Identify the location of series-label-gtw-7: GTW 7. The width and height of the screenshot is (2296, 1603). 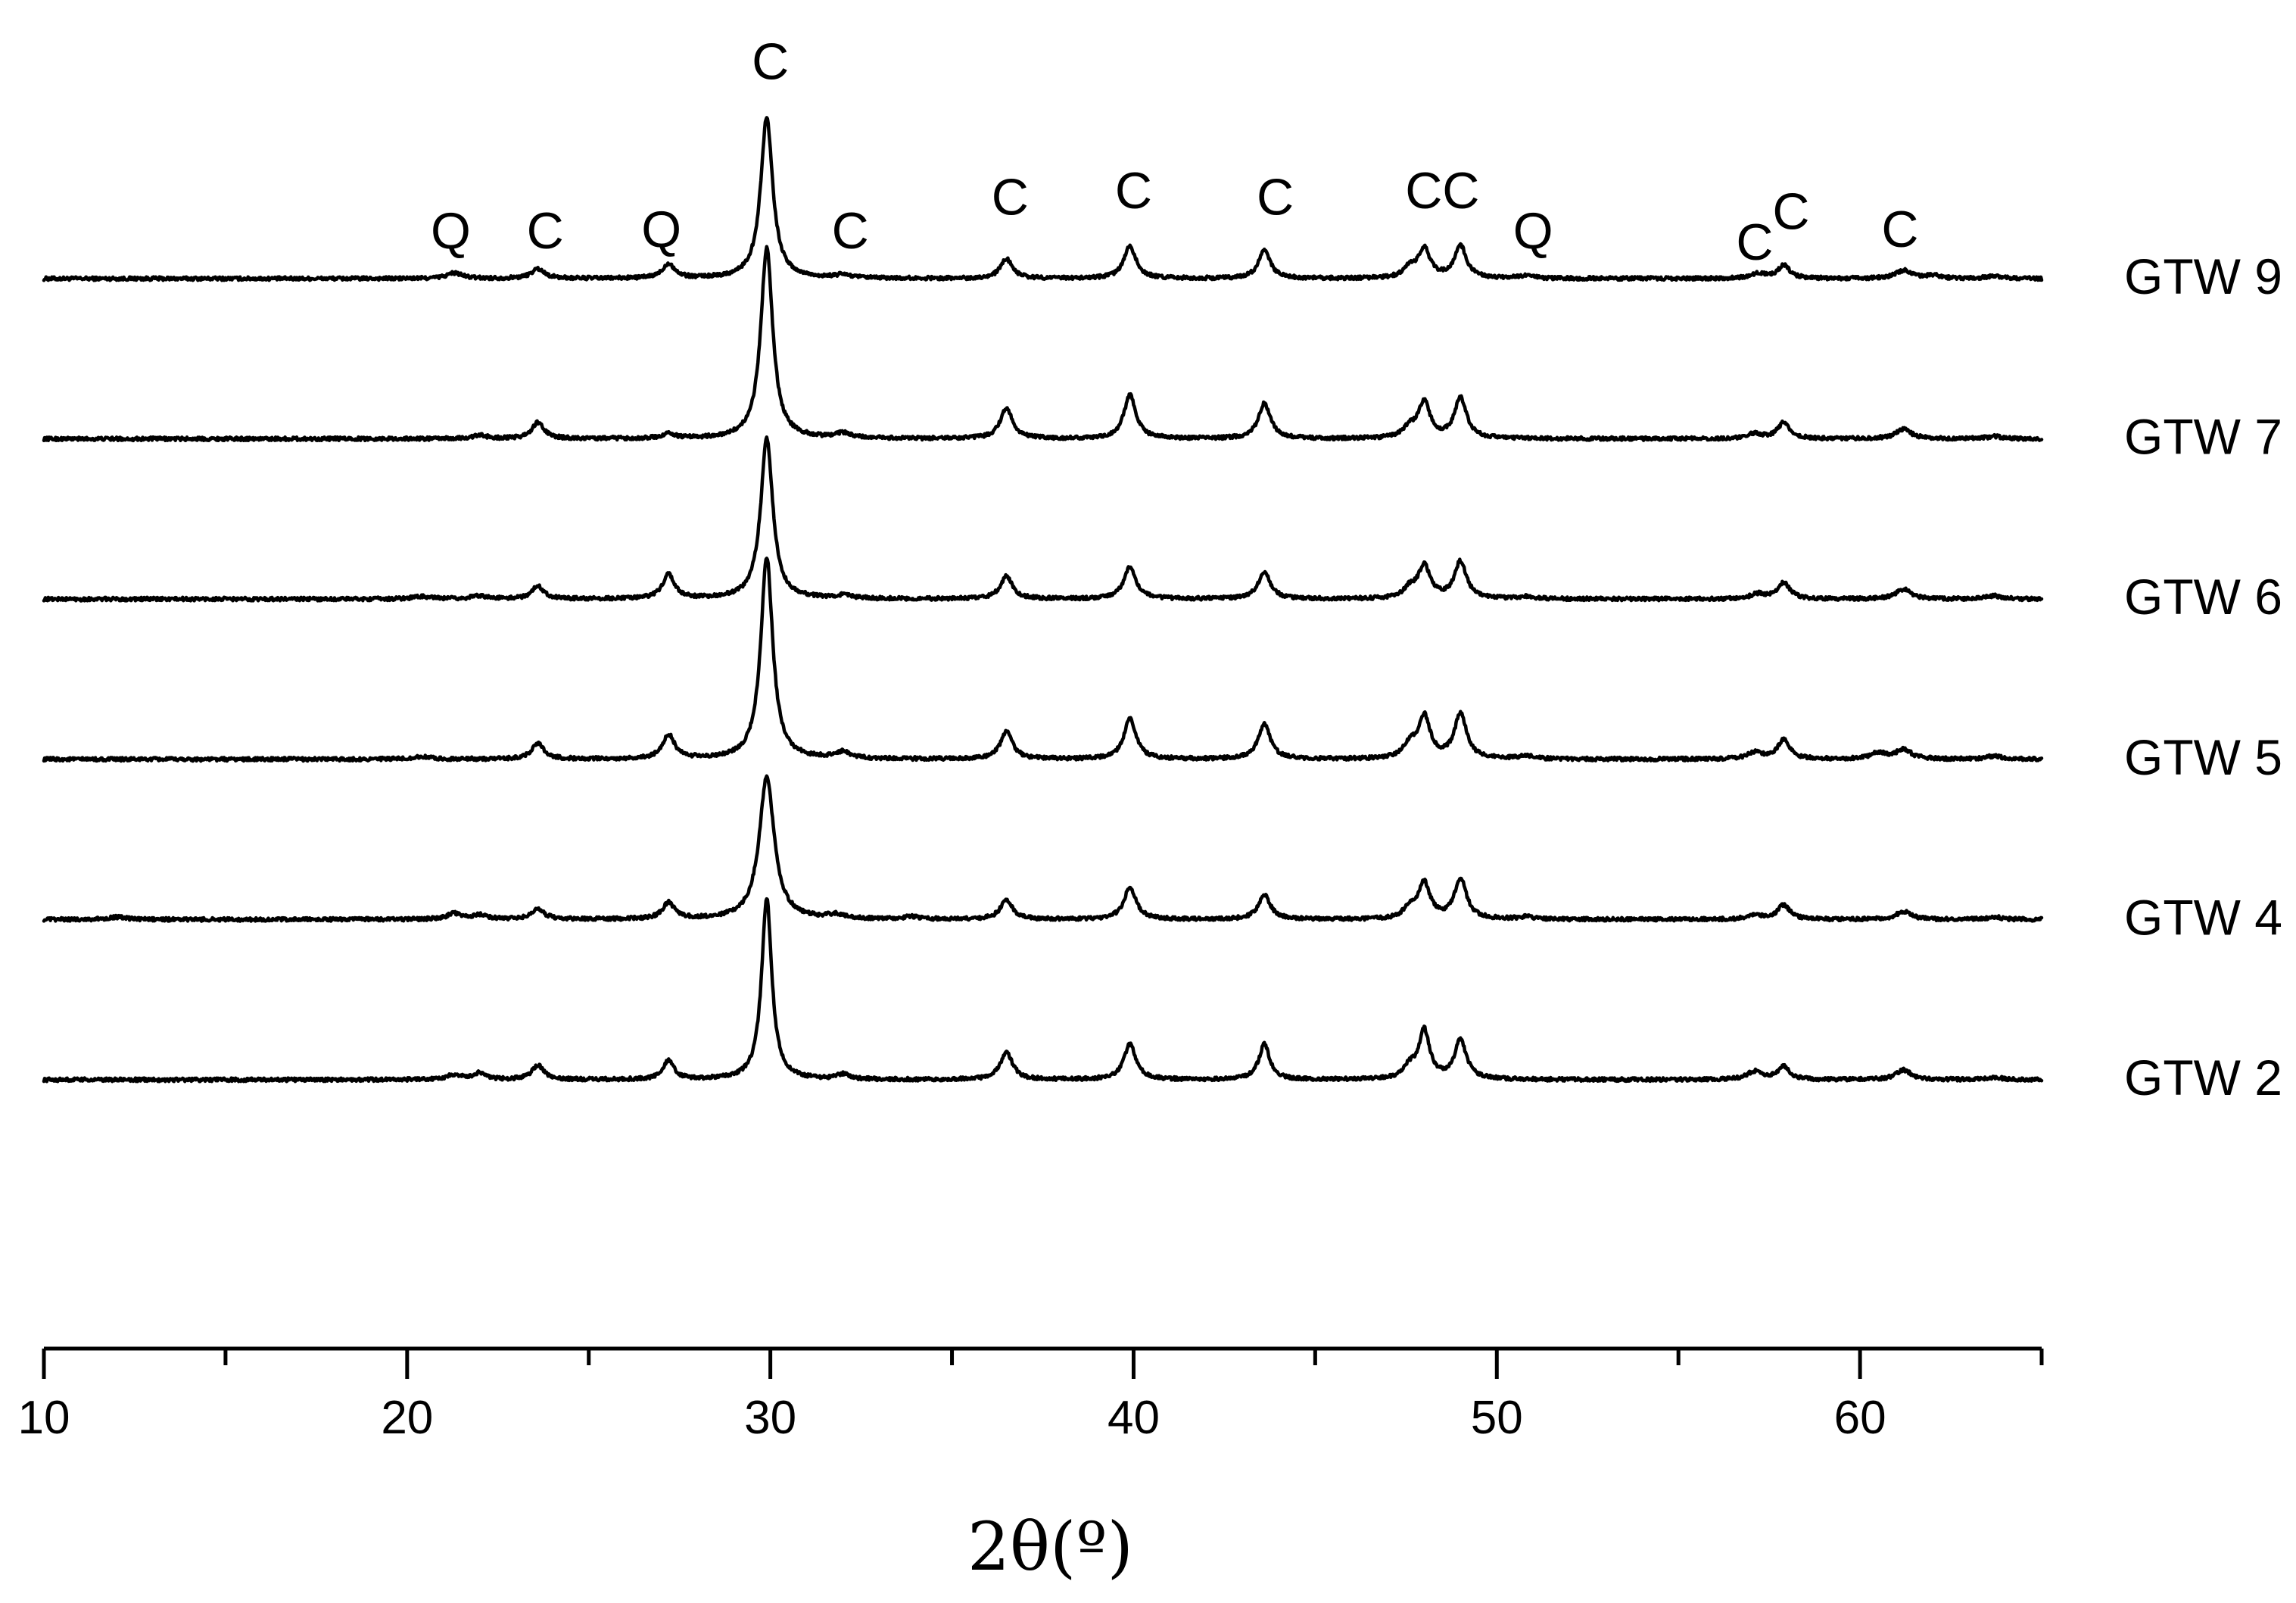
(2203, 437).